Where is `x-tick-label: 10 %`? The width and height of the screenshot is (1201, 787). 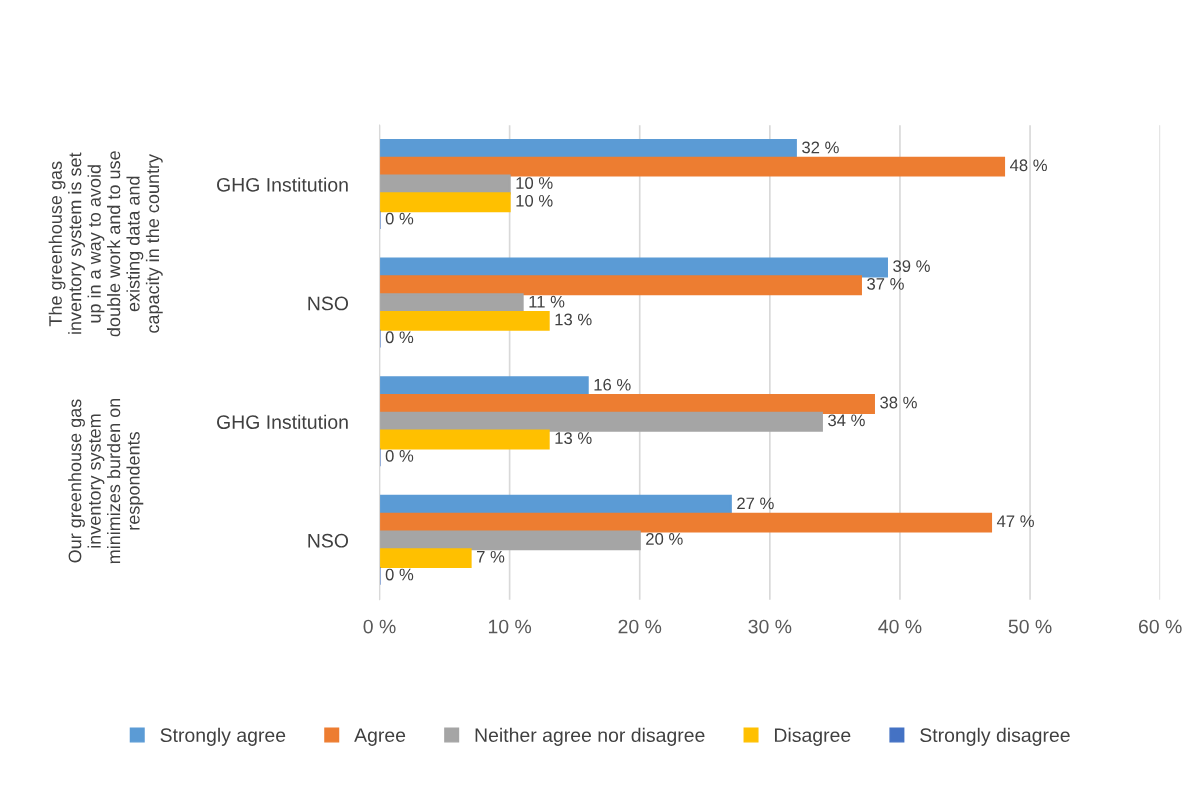
x-tick-label: 10 % is located at coordinates (510, 626).